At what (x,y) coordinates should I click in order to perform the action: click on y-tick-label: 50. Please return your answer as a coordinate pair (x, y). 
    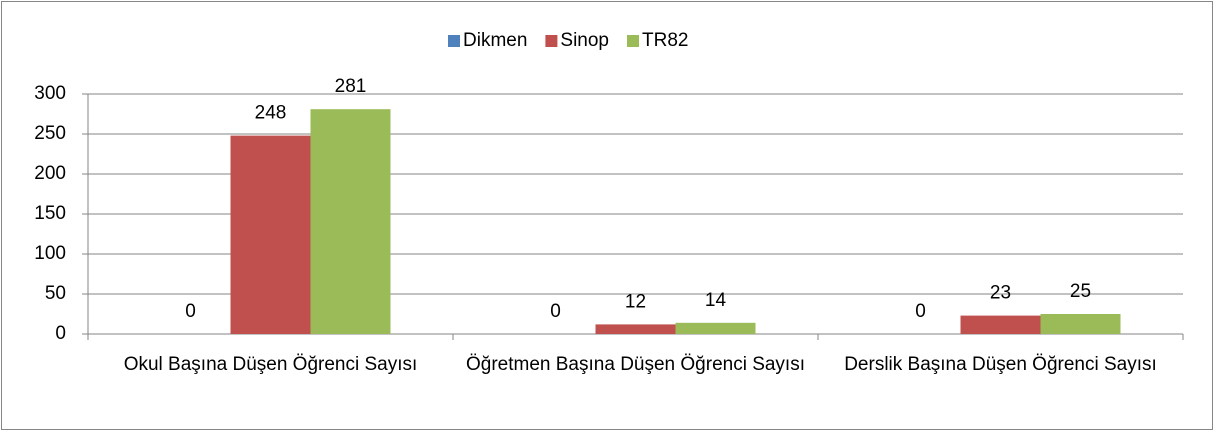
    Looking at the image, I should click on (55, 293).